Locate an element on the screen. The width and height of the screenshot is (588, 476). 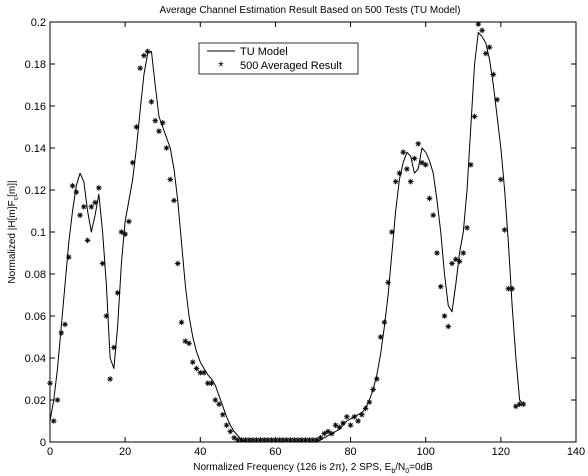
x-tick-label: 0 is located at coordinates (50, 452).